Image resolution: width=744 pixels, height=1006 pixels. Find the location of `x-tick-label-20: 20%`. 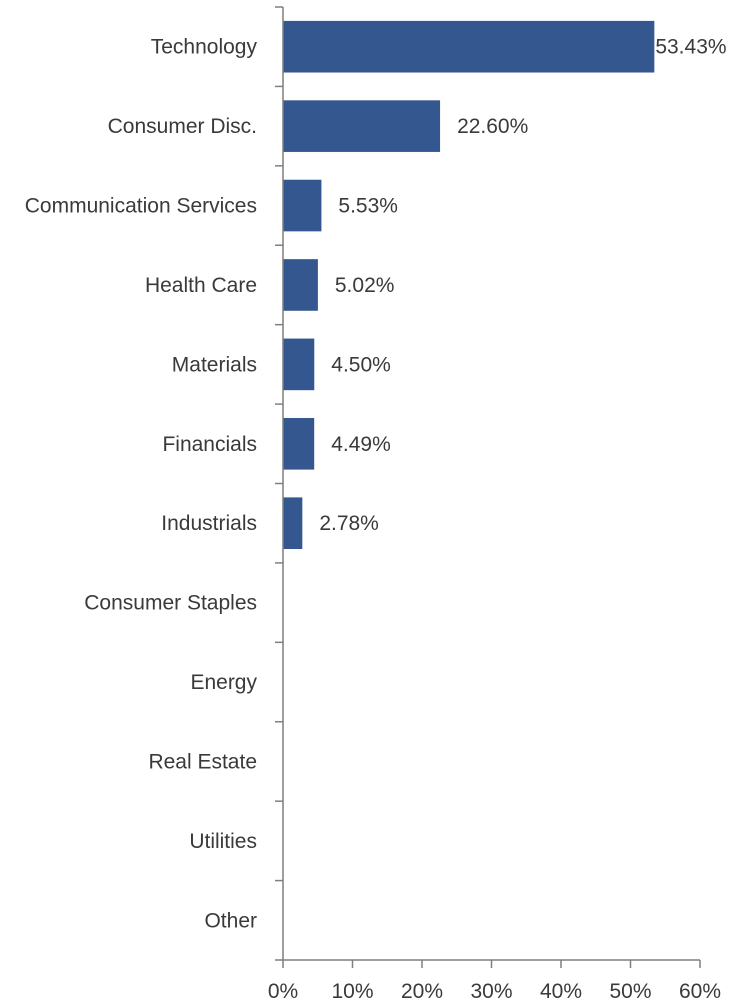

x-tick-label-20: 20% is located at coordinates (422, 991).